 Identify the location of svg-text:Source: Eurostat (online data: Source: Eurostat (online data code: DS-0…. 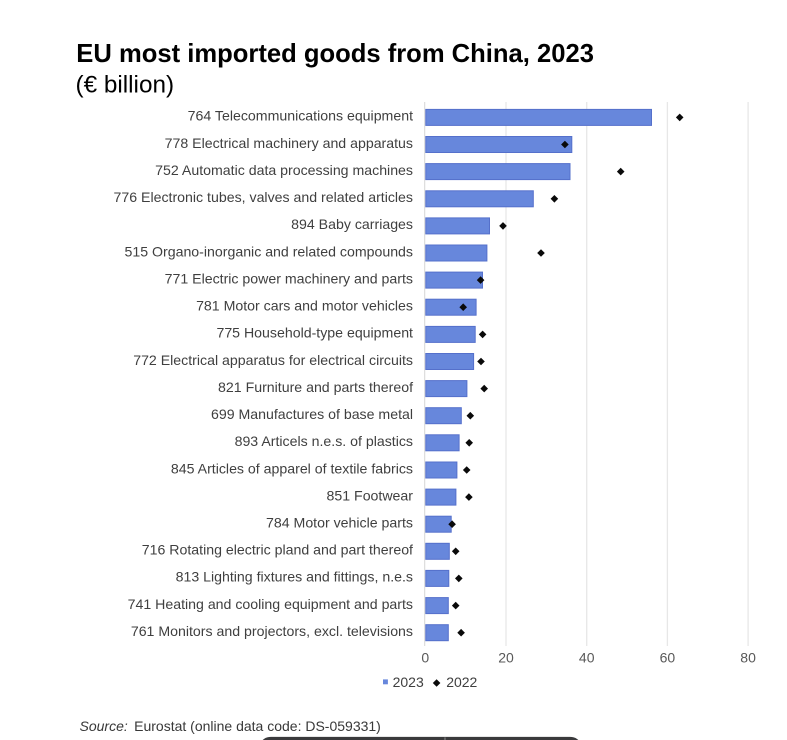
(230, 726).